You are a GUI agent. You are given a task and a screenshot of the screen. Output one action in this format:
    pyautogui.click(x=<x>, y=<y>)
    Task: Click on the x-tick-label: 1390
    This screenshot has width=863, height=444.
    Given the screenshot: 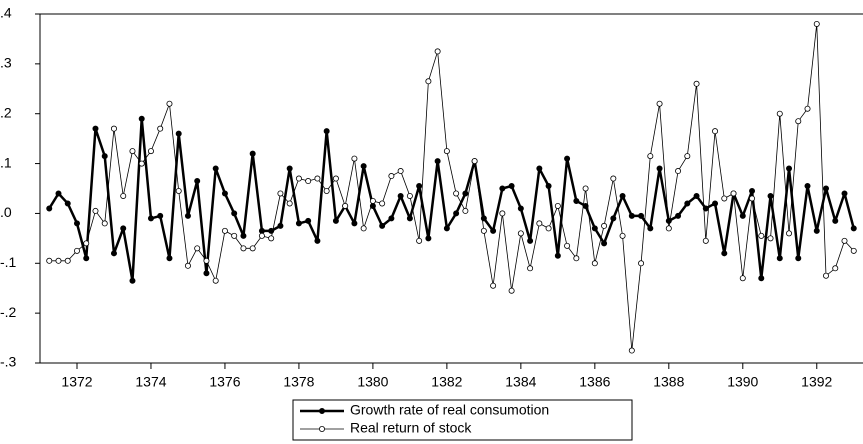 What is the action you would take?
    pyautogui.click(x=742, y=382)
    